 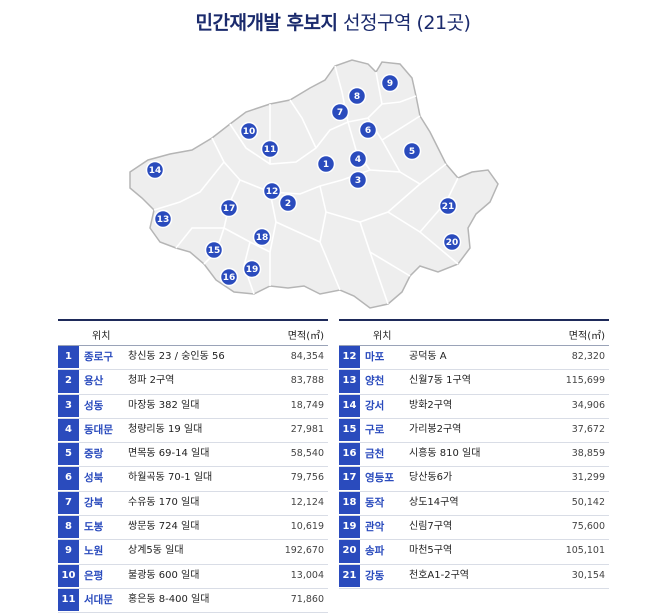 I want to click on district-name: 종로구, so click(x=98, y=357).